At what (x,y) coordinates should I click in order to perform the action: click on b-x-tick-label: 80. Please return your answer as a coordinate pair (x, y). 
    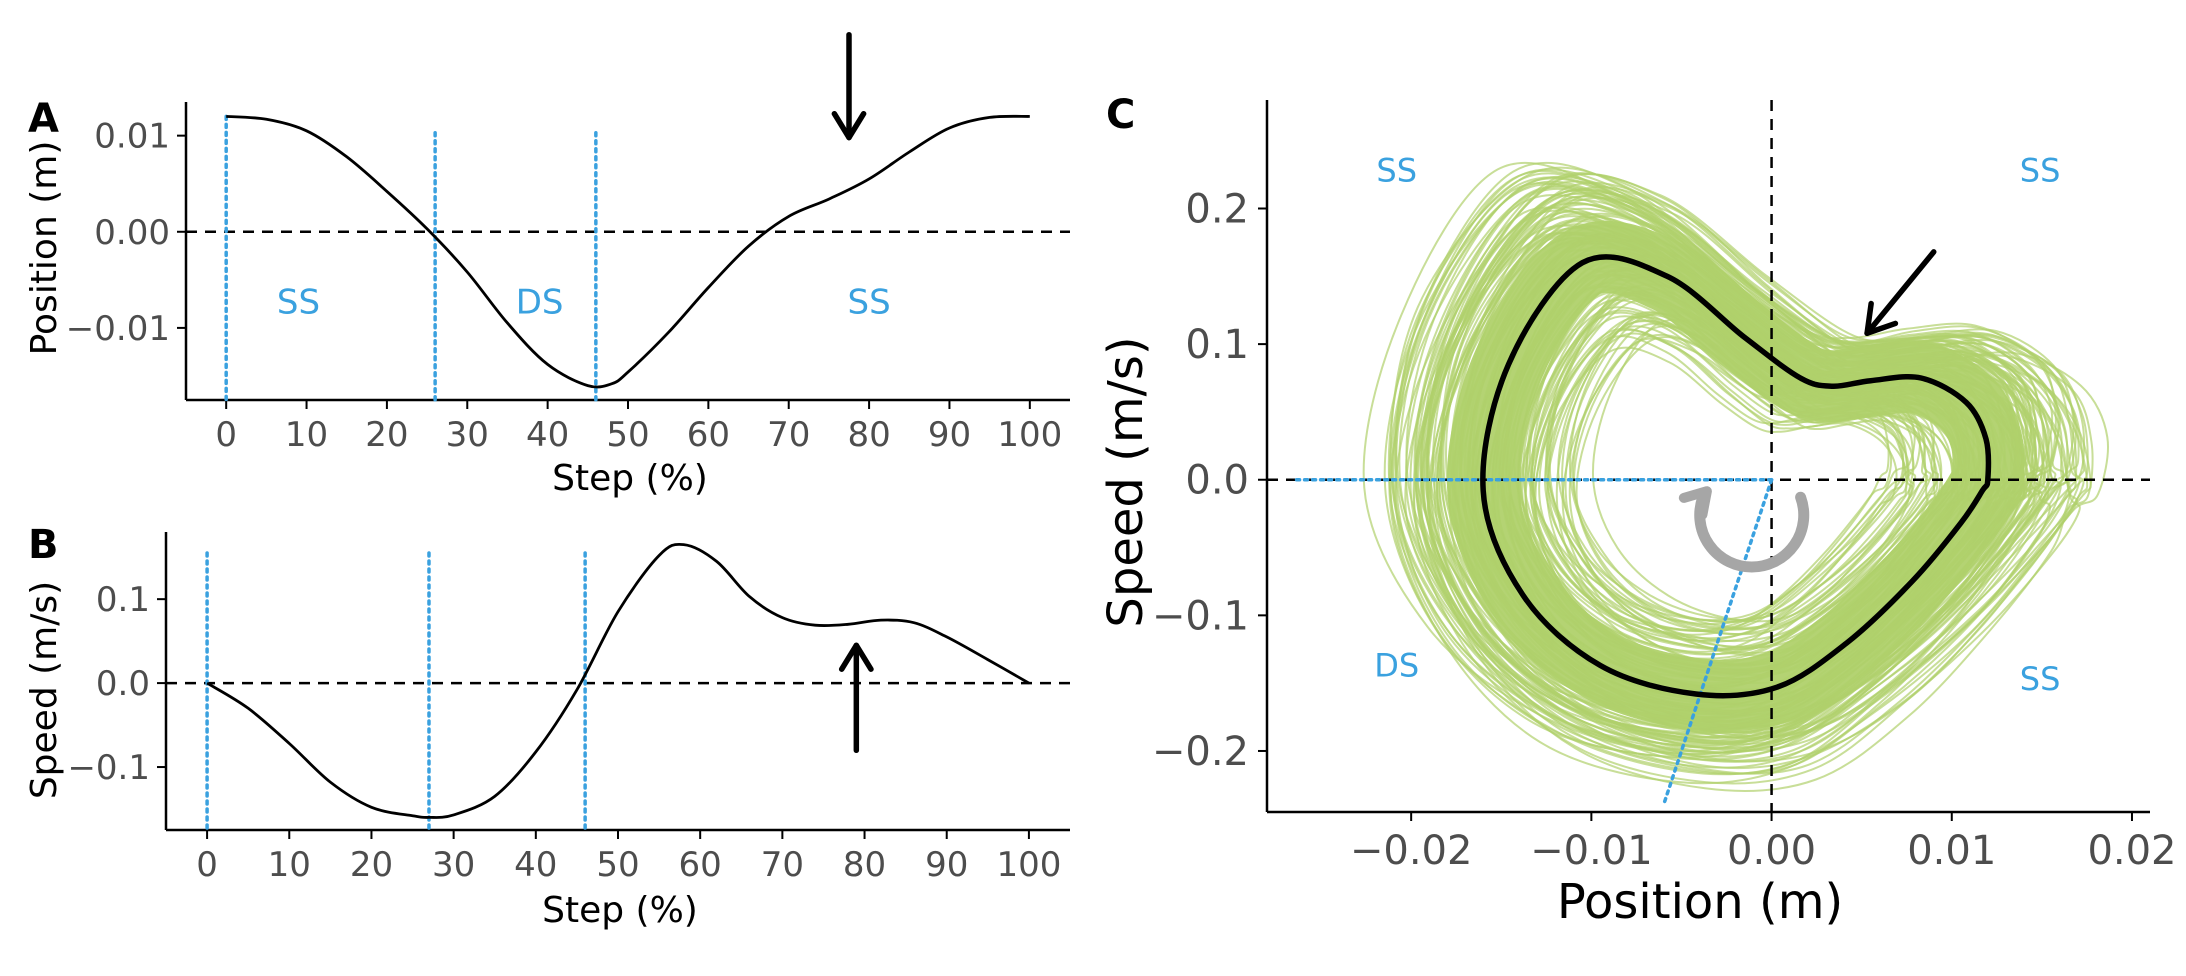
    Looking at the image, I should click on (864, 865).